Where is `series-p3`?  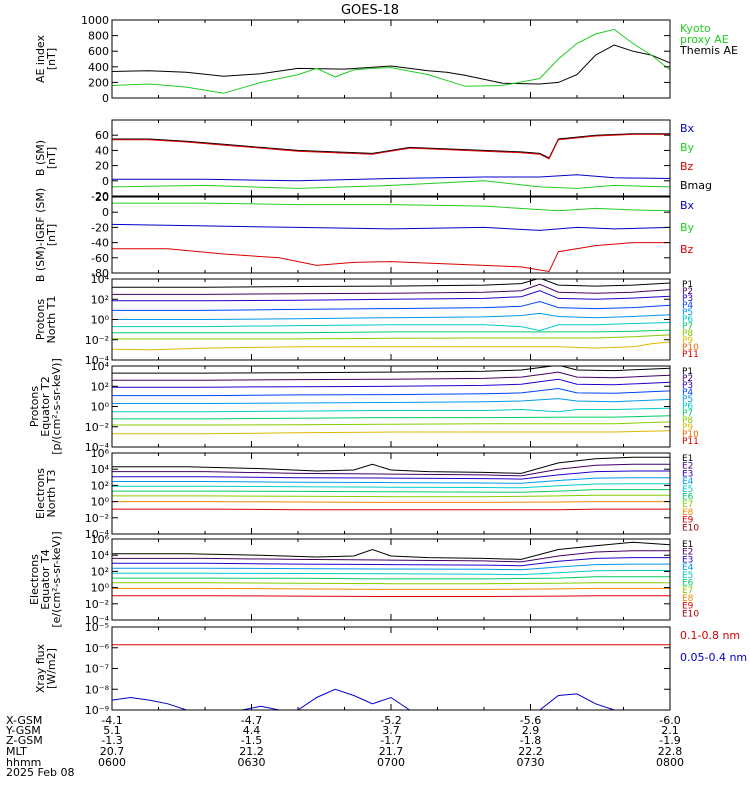 series-p3 is located at coordinates (391, 296).